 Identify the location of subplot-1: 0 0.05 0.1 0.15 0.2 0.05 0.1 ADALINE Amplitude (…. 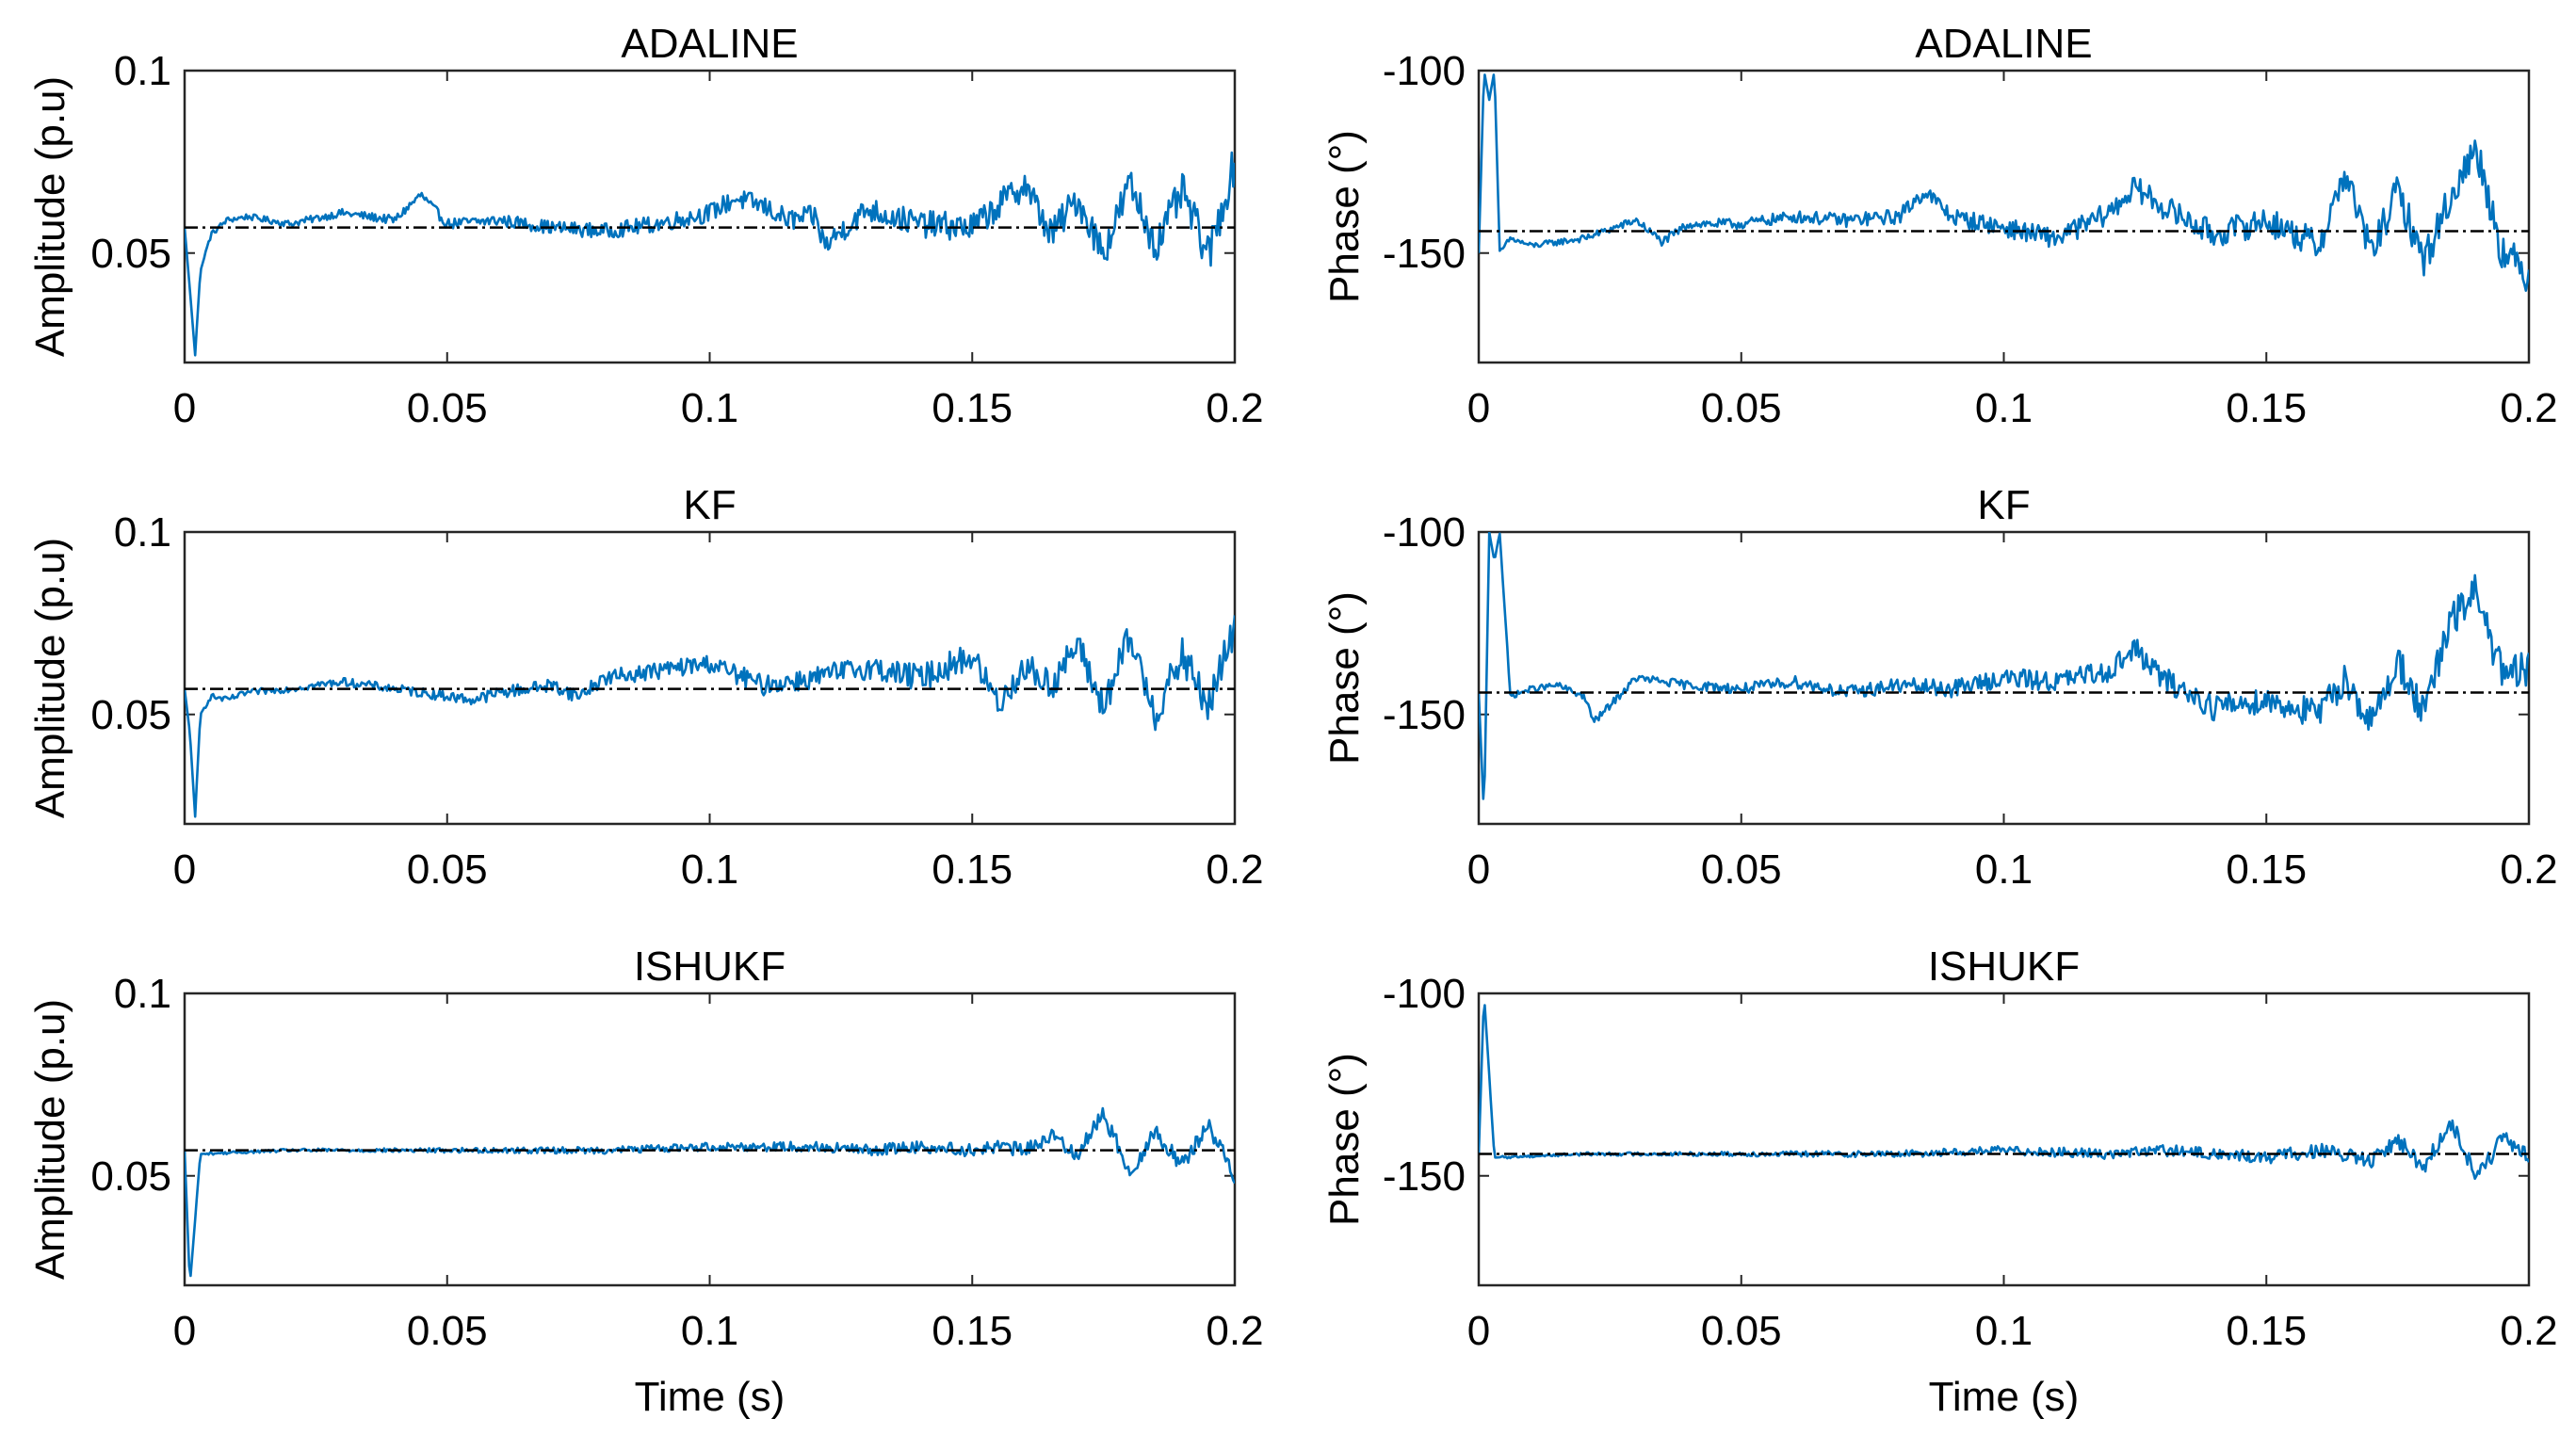
(645, 226).